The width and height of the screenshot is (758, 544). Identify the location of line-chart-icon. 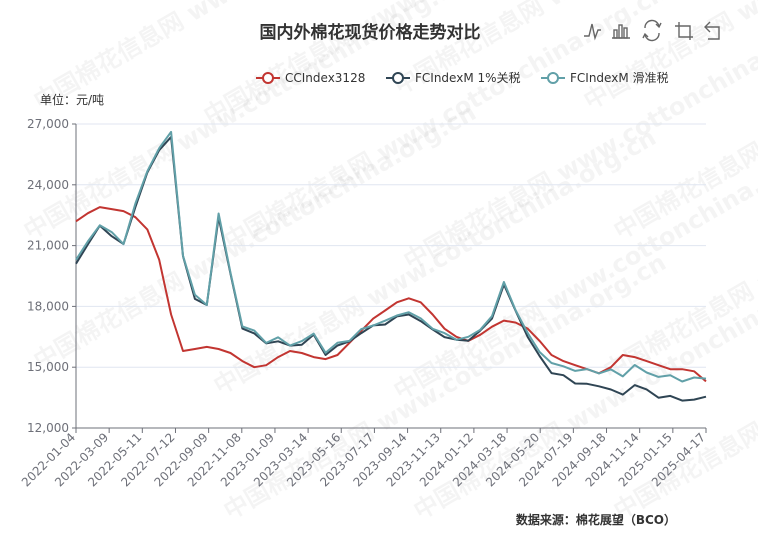
(592, 30).